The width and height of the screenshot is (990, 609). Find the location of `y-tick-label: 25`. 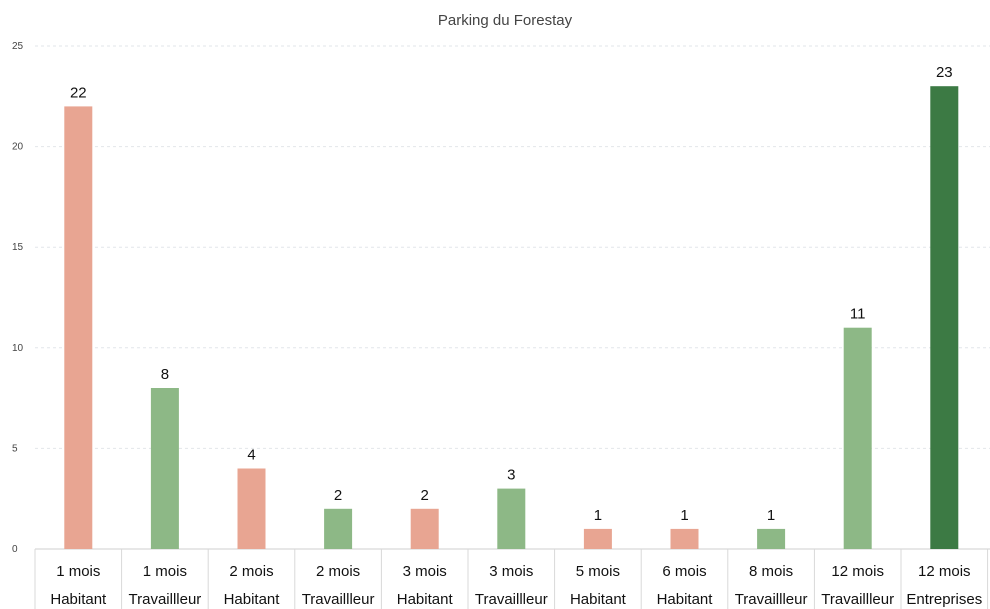

y-tick-label: 25 is located at coordinates (18, 46).